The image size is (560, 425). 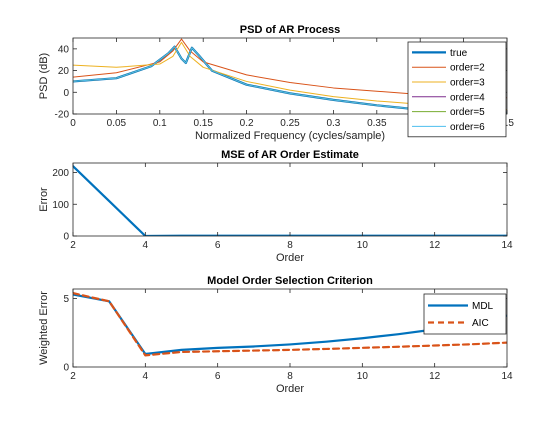 I want to click on mse-xtick-label: 8, so click(x=290, y=245).